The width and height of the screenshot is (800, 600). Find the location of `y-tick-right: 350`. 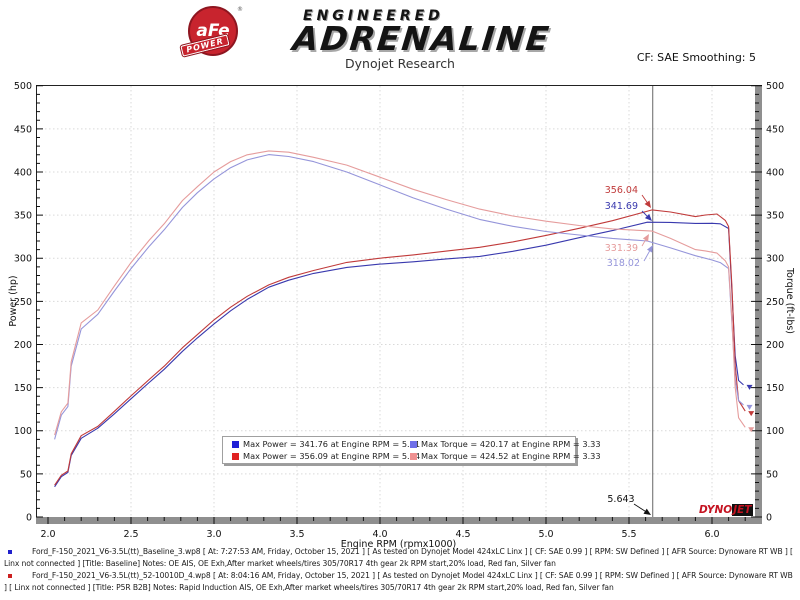

y-tick-right: 350 is located at coordinates (775, 216).